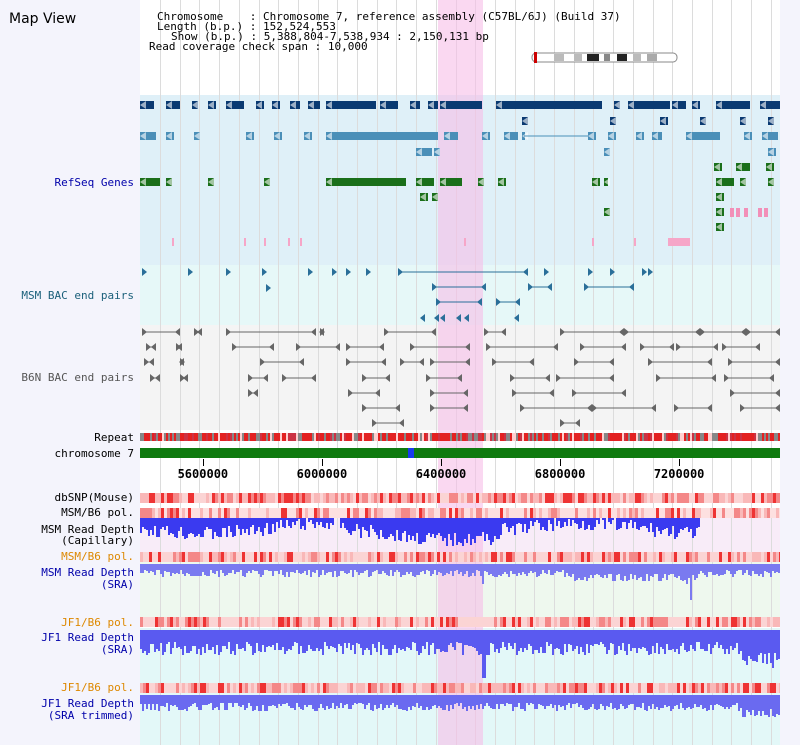  What do you see at coordinates (87, 637) in the screenshot?
I see `jf1-read-depth-sra-label: JF1 Read Depth` at bounding box center [87, 637].